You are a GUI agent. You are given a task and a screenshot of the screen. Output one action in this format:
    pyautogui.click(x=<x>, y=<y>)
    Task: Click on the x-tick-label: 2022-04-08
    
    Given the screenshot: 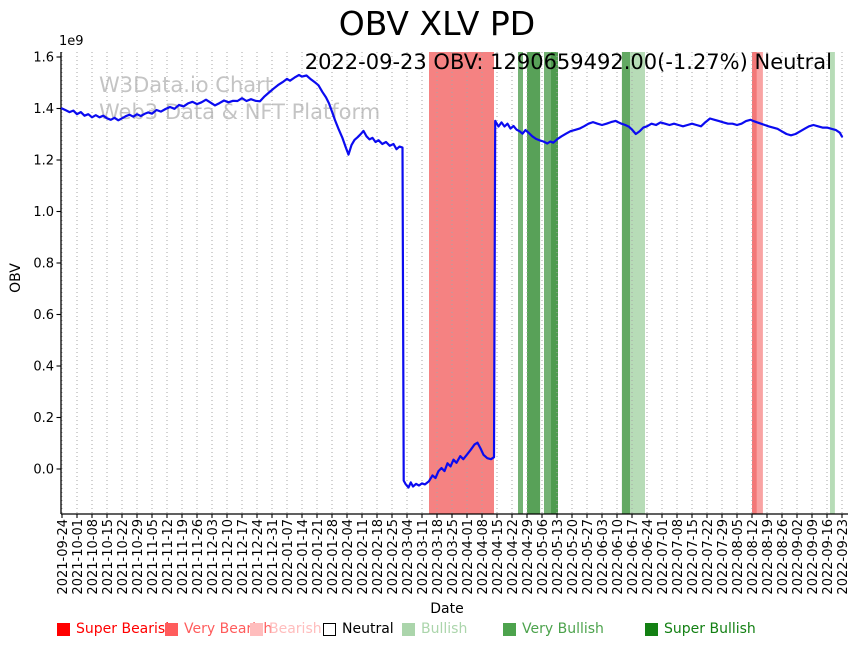 What is the action you would take?
    pyautogui.click(x=483, y=557)
    